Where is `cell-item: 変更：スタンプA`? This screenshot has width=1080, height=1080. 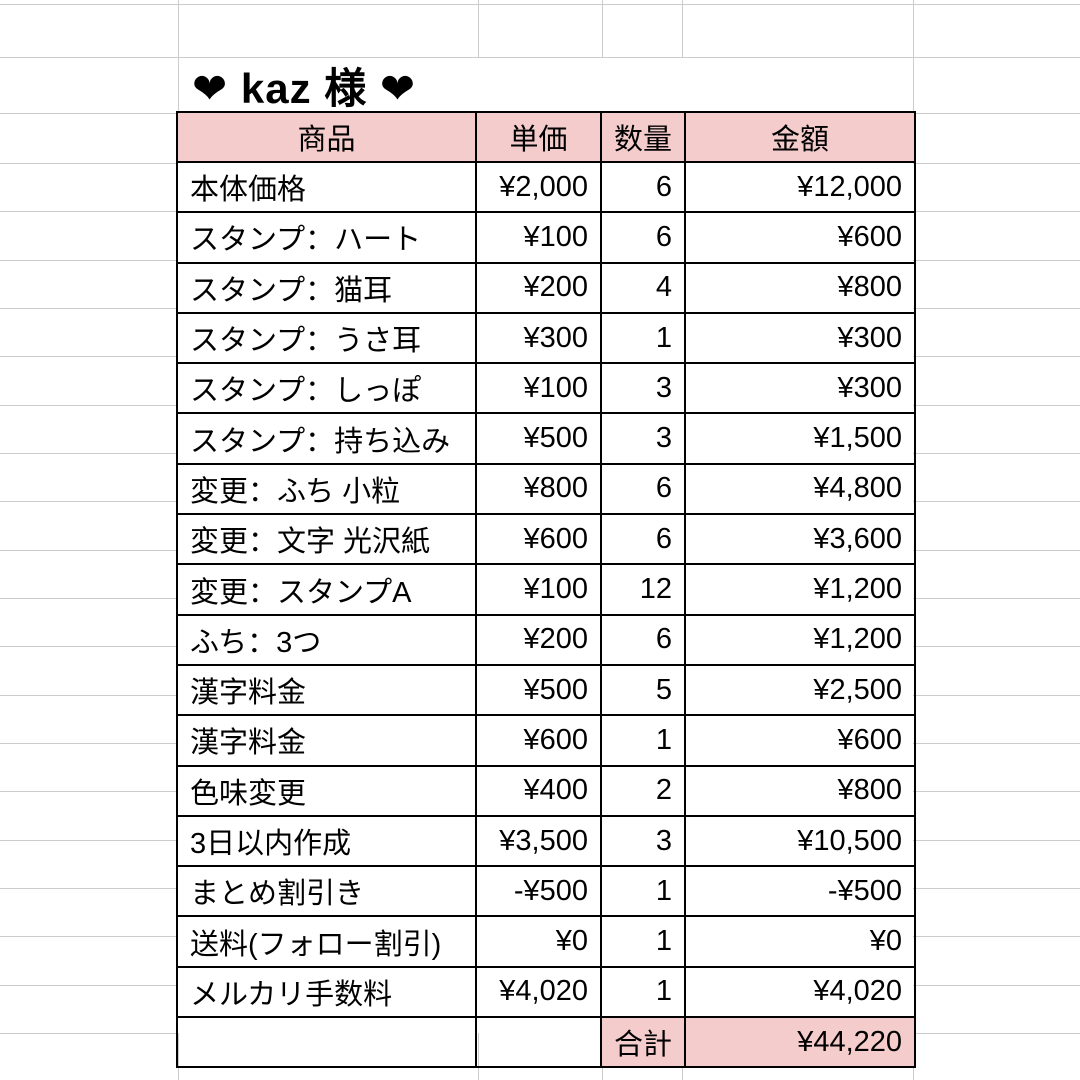
cell-item: 変更：スタンプA is located at coordinates (326, 589).